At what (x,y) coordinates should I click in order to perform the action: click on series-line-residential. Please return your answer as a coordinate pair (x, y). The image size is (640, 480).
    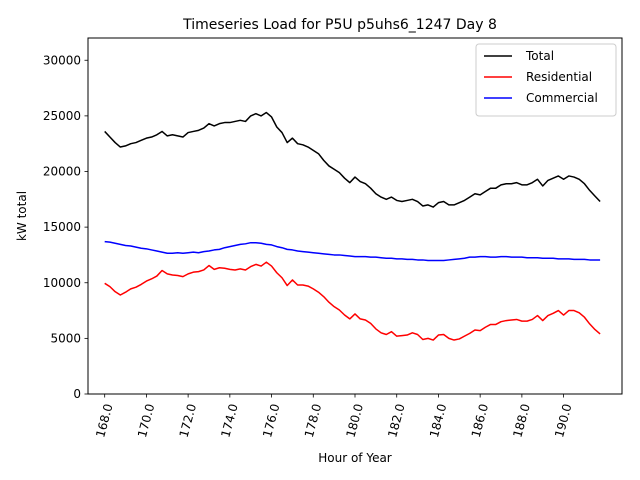
    Looking at the image, I should click on (352, 301).